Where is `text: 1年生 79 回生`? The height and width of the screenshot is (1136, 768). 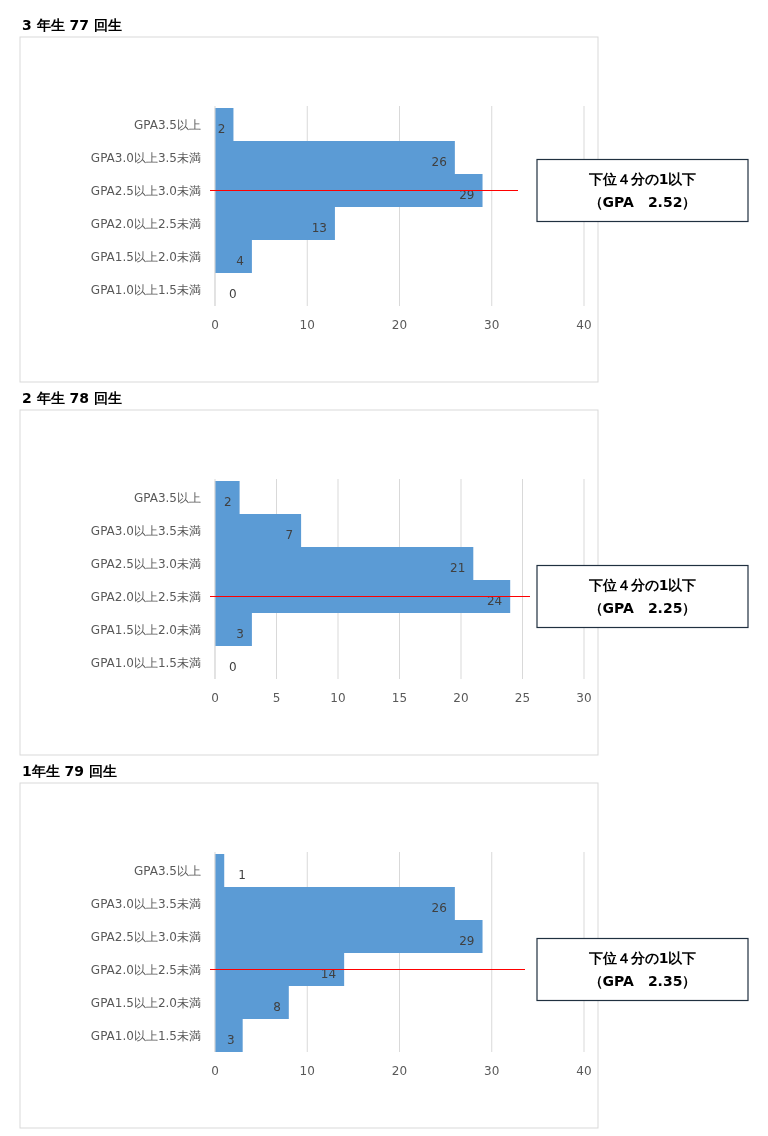 text: 1年生 79 回生 is located at coordinates (69, 771).